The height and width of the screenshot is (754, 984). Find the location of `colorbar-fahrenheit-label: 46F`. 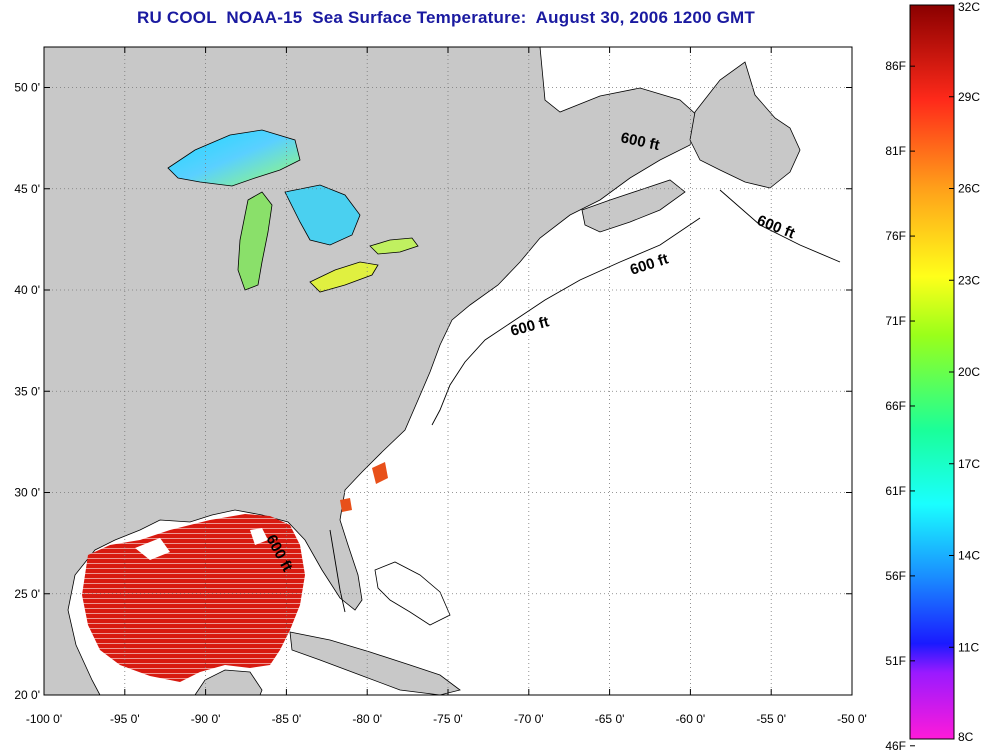

colorbar-fahrenheit-label: 46F is located at coordinates (895, 746).